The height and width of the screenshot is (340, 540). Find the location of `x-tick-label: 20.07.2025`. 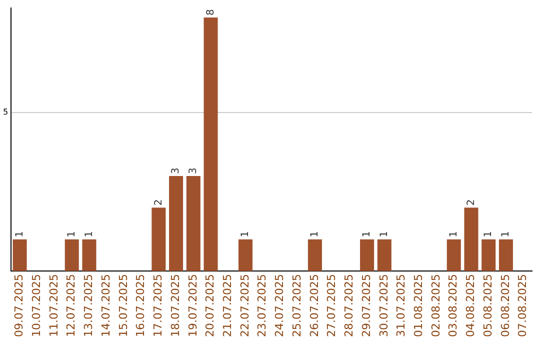

x-tick-label: 20.07.2025 is located at coordinates (210, 306).